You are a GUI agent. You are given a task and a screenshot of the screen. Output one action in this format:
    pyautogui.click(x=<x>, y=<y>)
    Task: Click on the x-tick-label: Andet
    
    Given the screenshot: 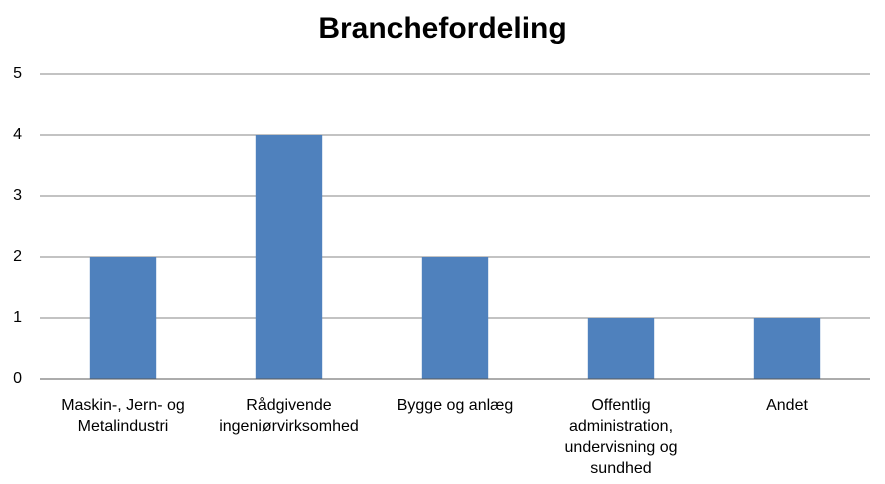 What is the action you would take?
    pyautogui.click(x=787, y=405)
    